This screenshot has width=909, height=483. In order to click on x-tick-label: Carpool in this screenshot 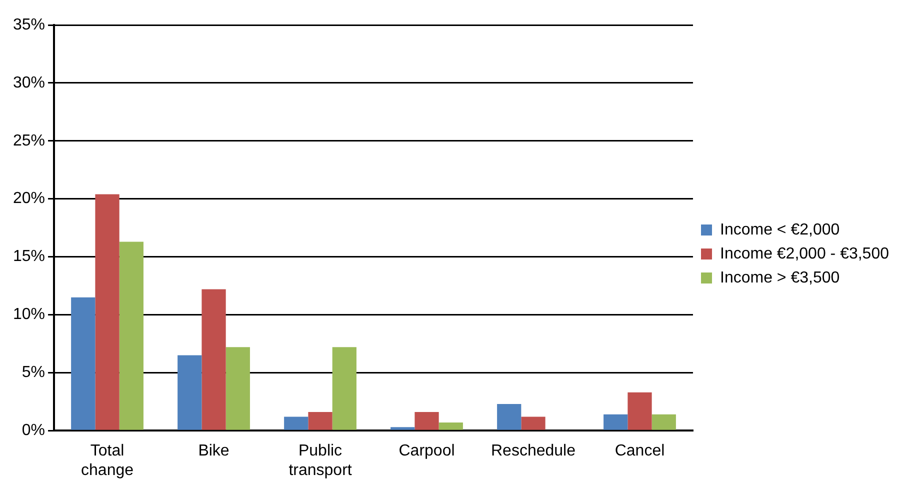, I will do `click(426, 451)`.